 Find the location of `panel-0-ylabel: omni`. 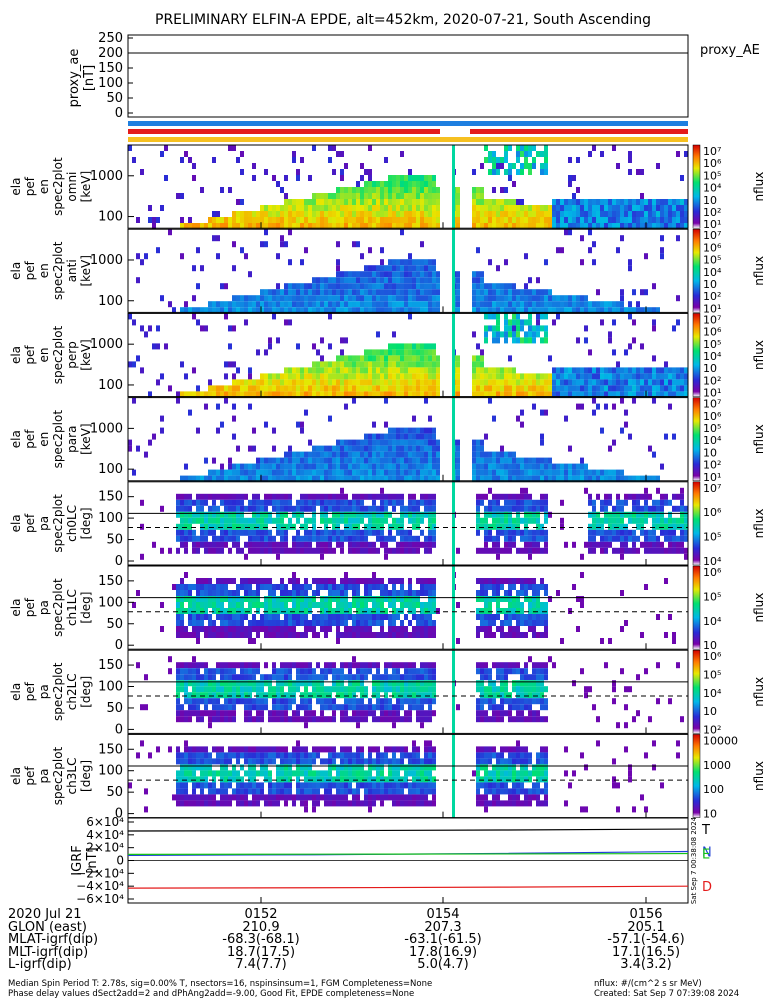

panel-0-ylabel: omni is located at coordinates (72, 187).